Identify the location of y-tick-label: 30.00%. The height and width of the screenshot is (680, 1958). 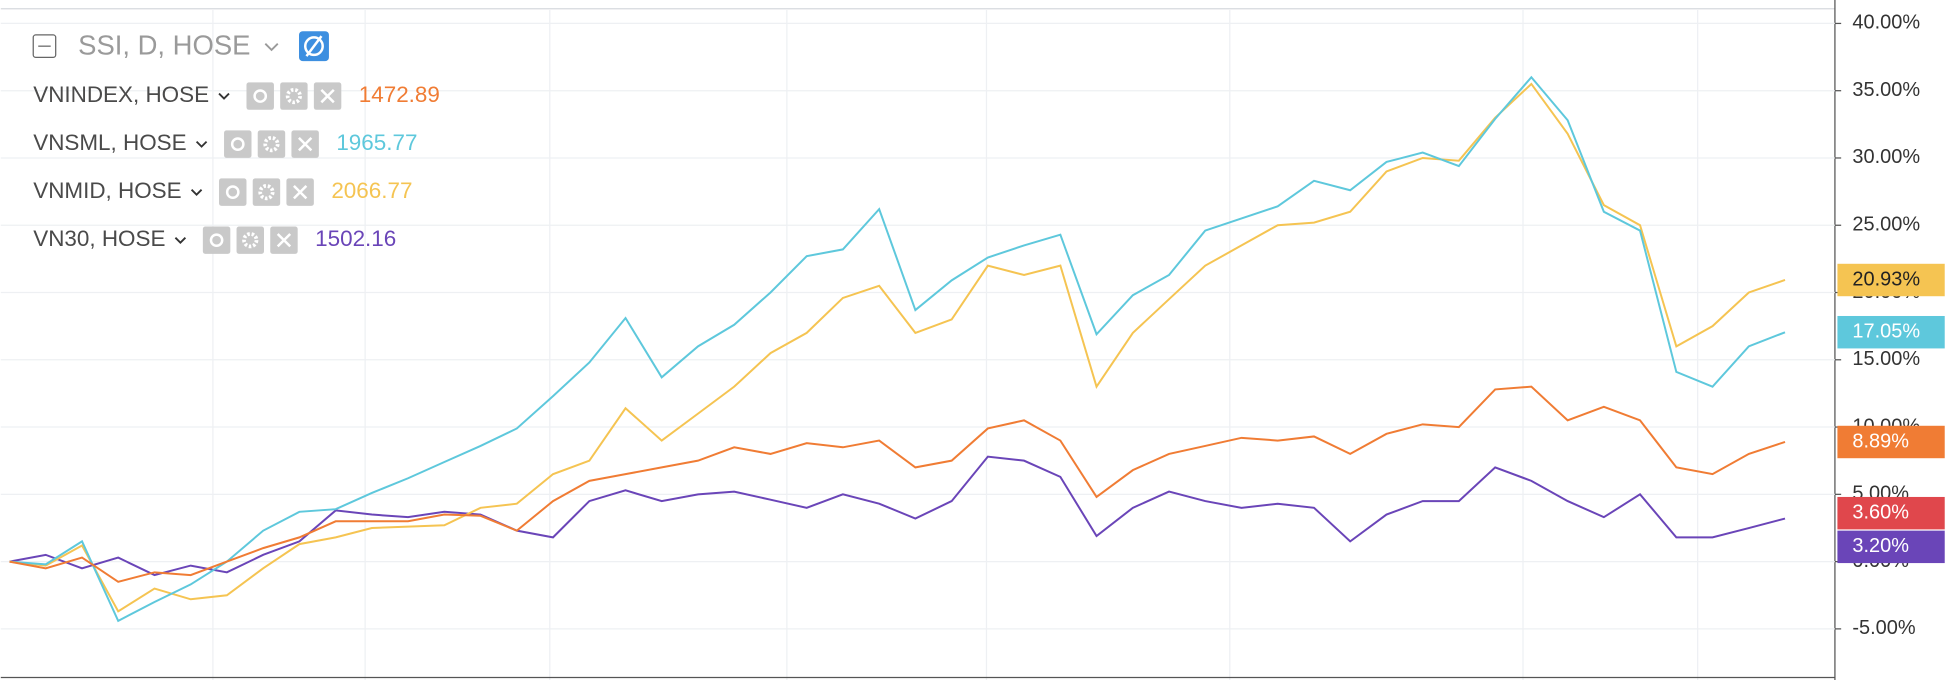
(1886, 157).